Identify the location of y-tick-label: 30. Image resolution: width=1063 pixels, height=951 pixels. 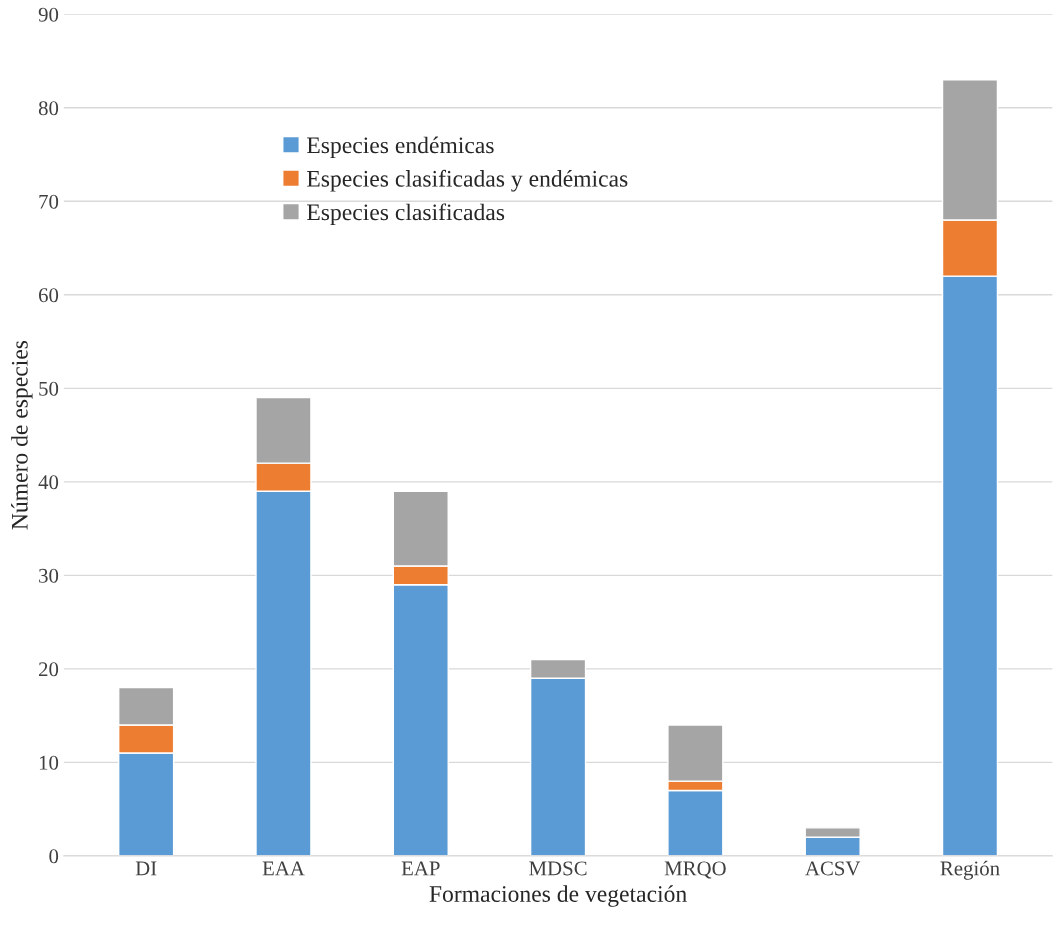
(49, 575).